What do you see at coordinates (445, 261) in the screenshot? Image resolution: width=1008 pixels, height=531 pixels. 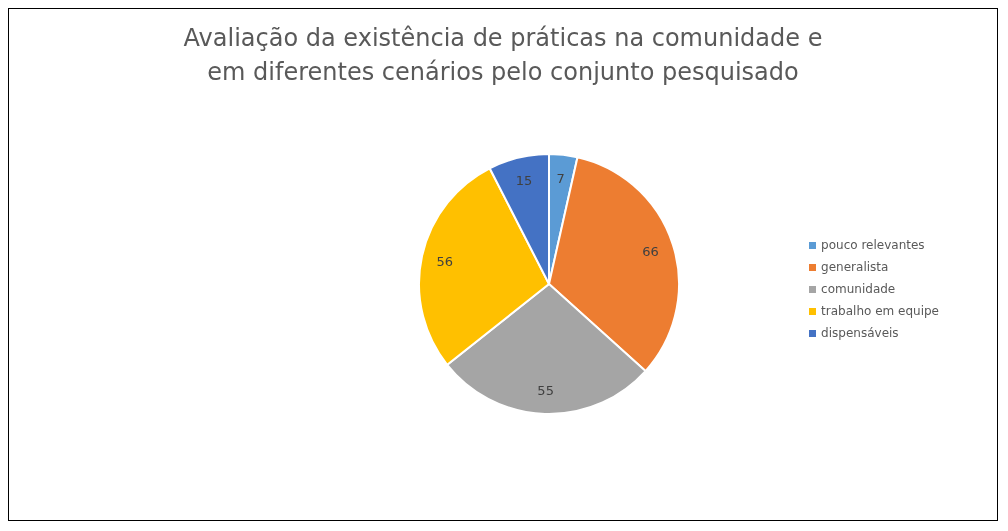 I see `data-label: 56` at bounding box center [445, 261].